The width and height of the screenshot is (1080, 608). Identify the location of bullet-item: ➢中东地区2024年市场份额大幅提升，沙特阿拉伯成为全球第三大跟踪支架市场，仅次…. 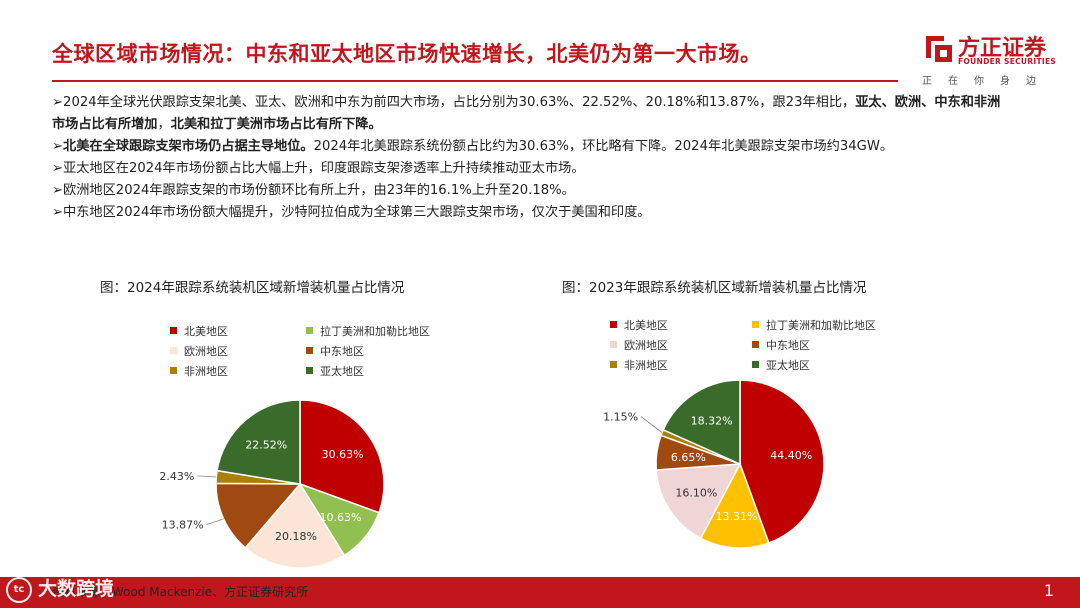
(532, 213).